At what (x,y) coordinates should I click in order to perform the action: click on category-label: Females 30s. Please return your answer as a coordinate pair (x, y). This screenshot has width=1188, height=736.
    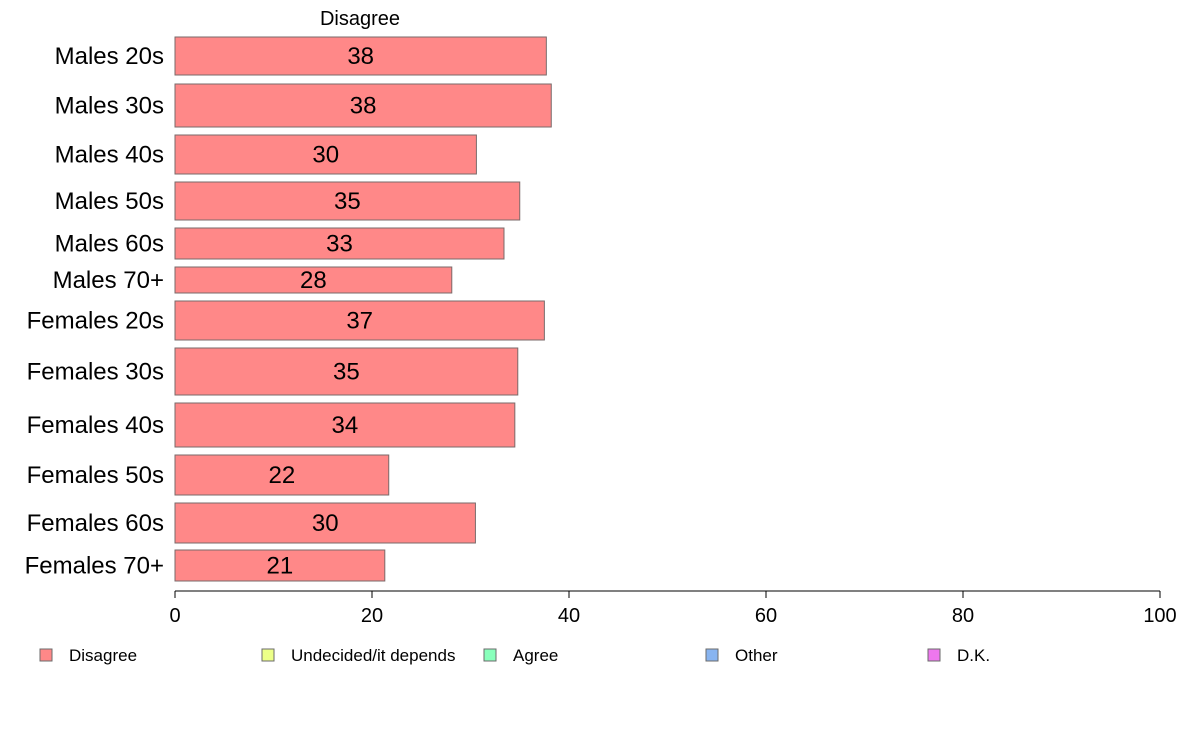
    Looking at the image, I should click on (95, 372).